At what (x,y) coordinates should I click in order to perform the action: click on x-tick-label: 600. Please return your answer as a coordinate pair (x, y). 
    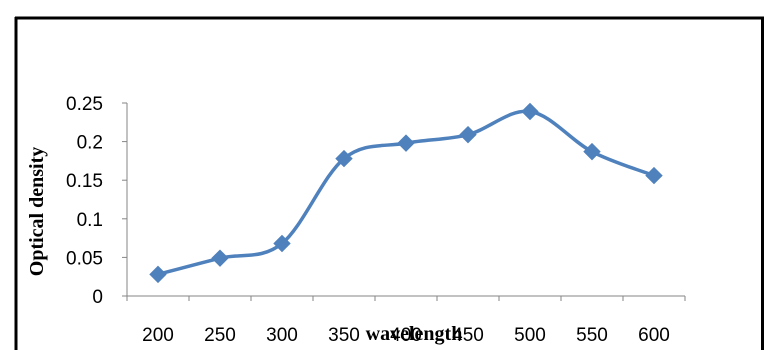
    Looking at the image, I should click on (654, 335).